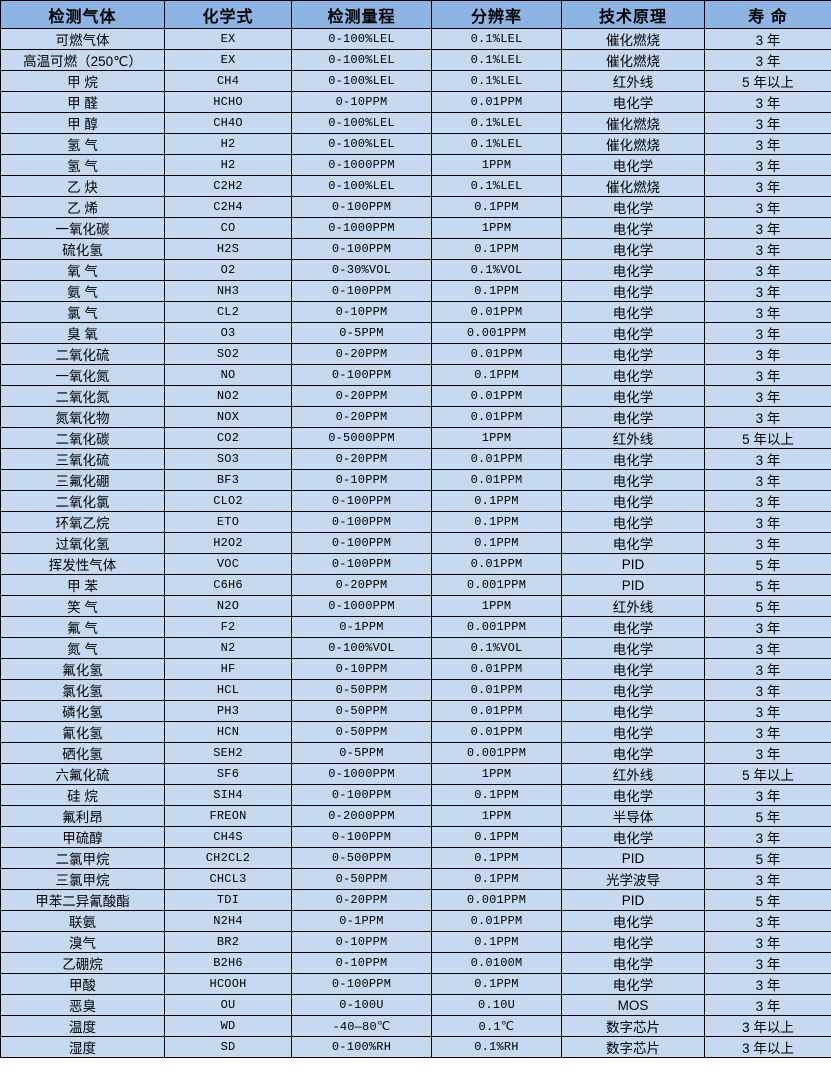 This screenshot has height=1075, width=831. What do you see at coordinates (415, 459) in the screenshot?
I see `table-row: 三氧化硫 SO3 0-20PPM 0.01PPM 电化学 3 年` at bounding box center [415, 459].